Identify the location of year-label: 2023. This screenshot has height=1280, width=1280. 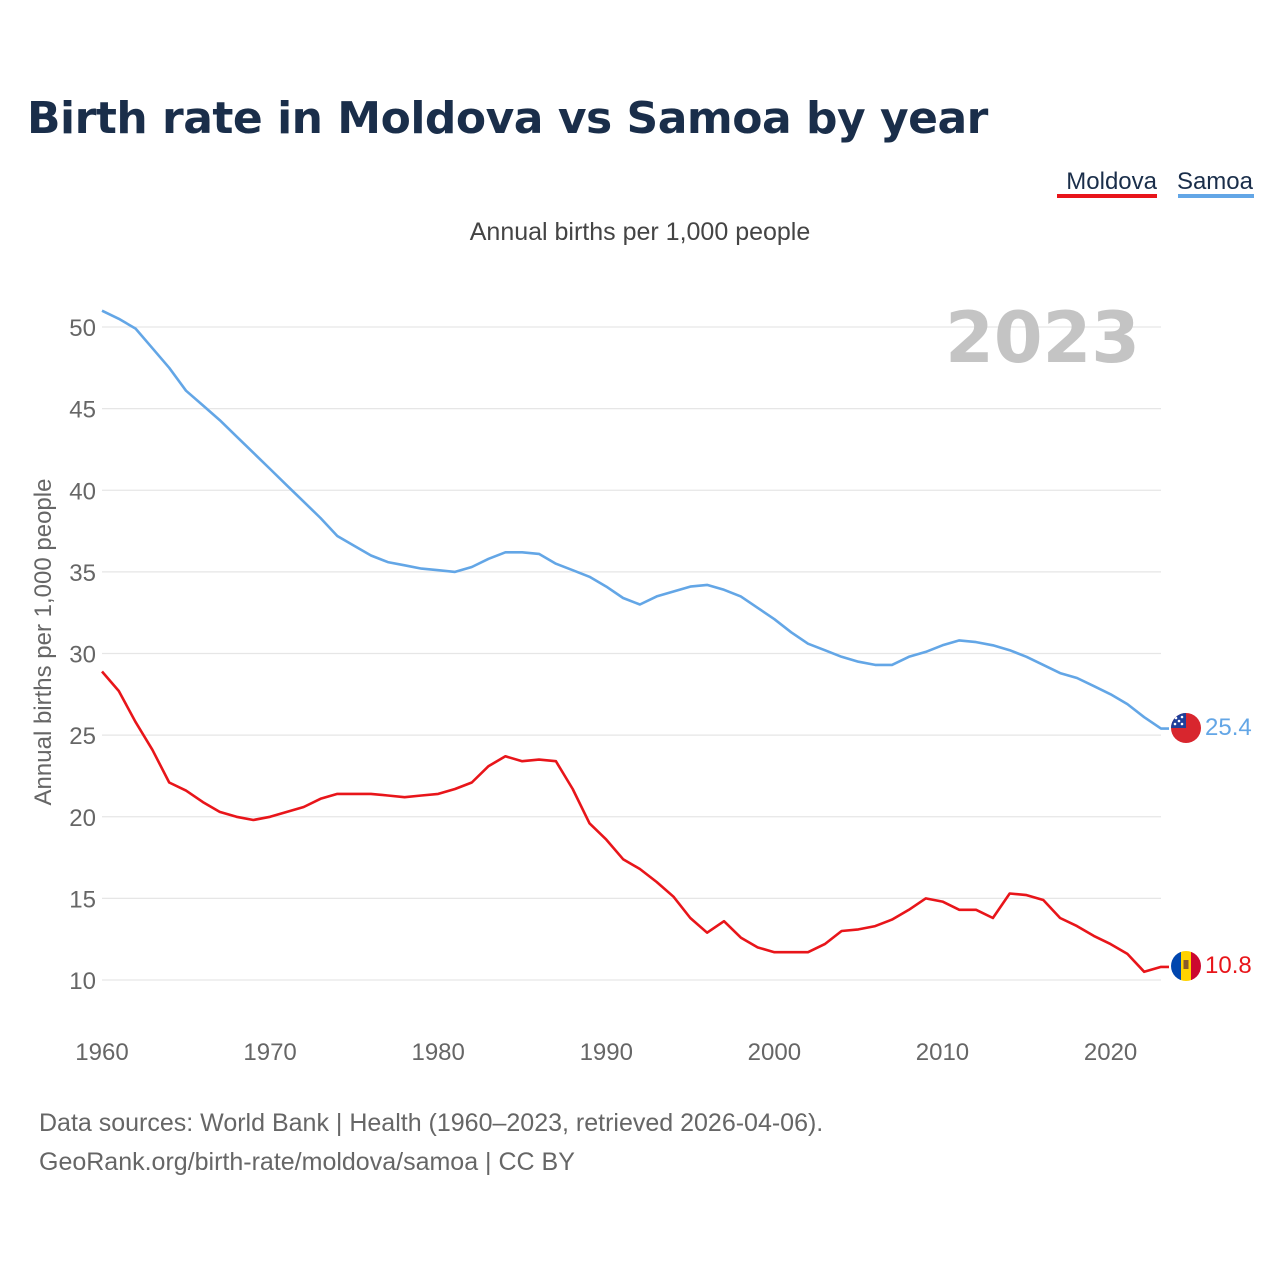
(1042, 338).